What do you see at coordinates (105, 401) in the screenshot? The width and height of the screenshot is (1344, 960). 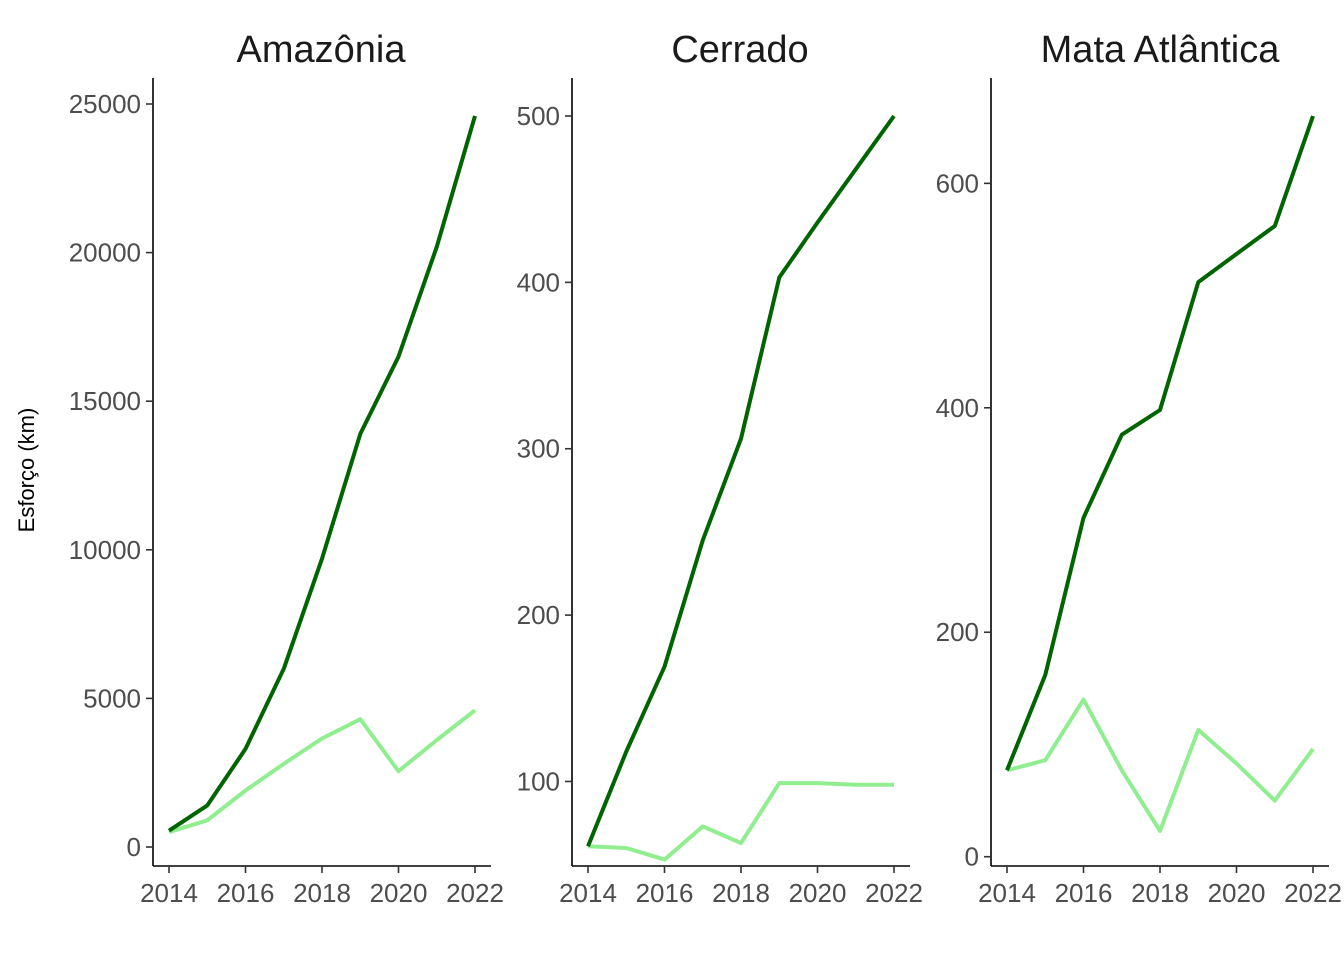 I see `y-tick-label: 15000` at bounding box center [105, 401].